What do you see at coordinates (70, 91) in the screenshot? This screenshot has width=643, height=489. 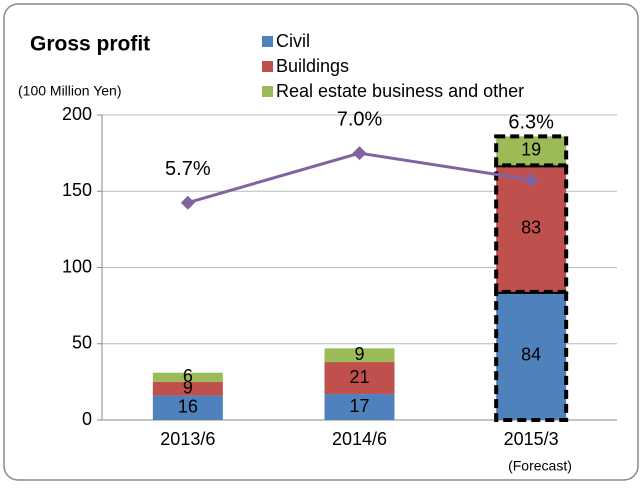 I see `y-axis-label: (100 Million Yen)` at bounding box center [70, 91].